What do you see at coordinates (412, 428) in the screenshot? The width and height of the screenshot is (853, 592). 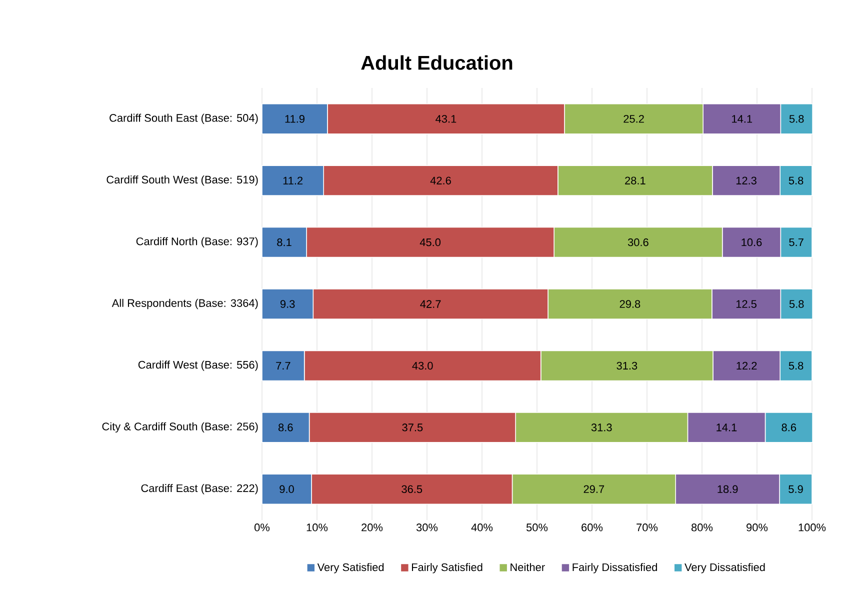 I see `data-label: 37.5` at bounding box center [412, 428].